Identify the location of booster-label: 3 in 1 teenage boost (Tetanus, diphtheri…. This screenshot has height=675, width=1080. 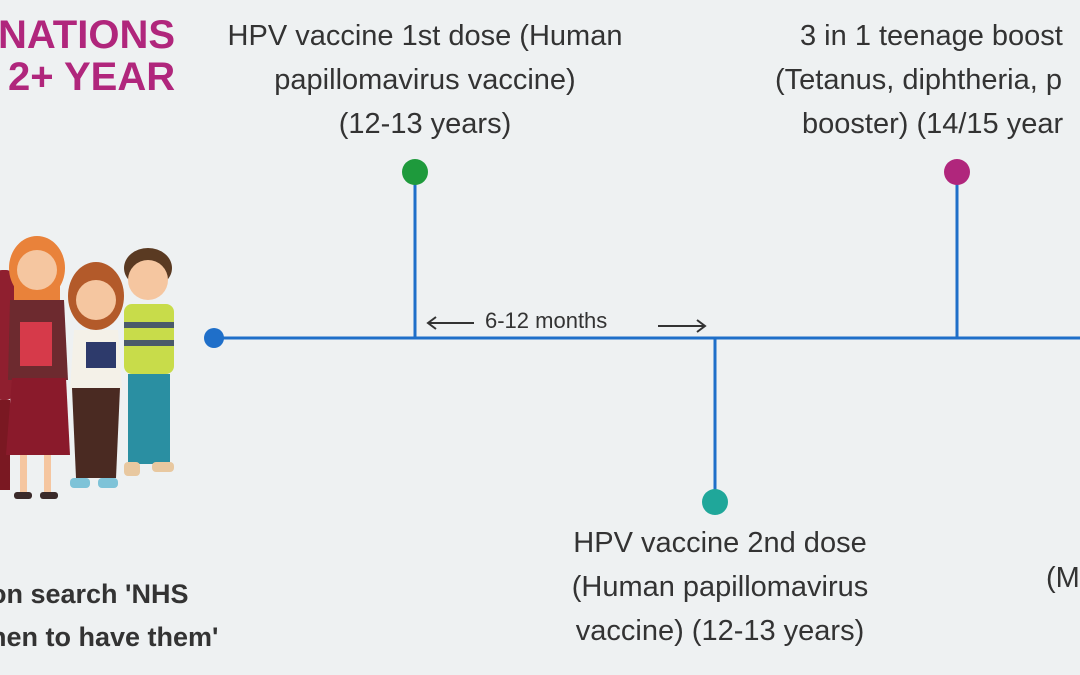
(925, 80).